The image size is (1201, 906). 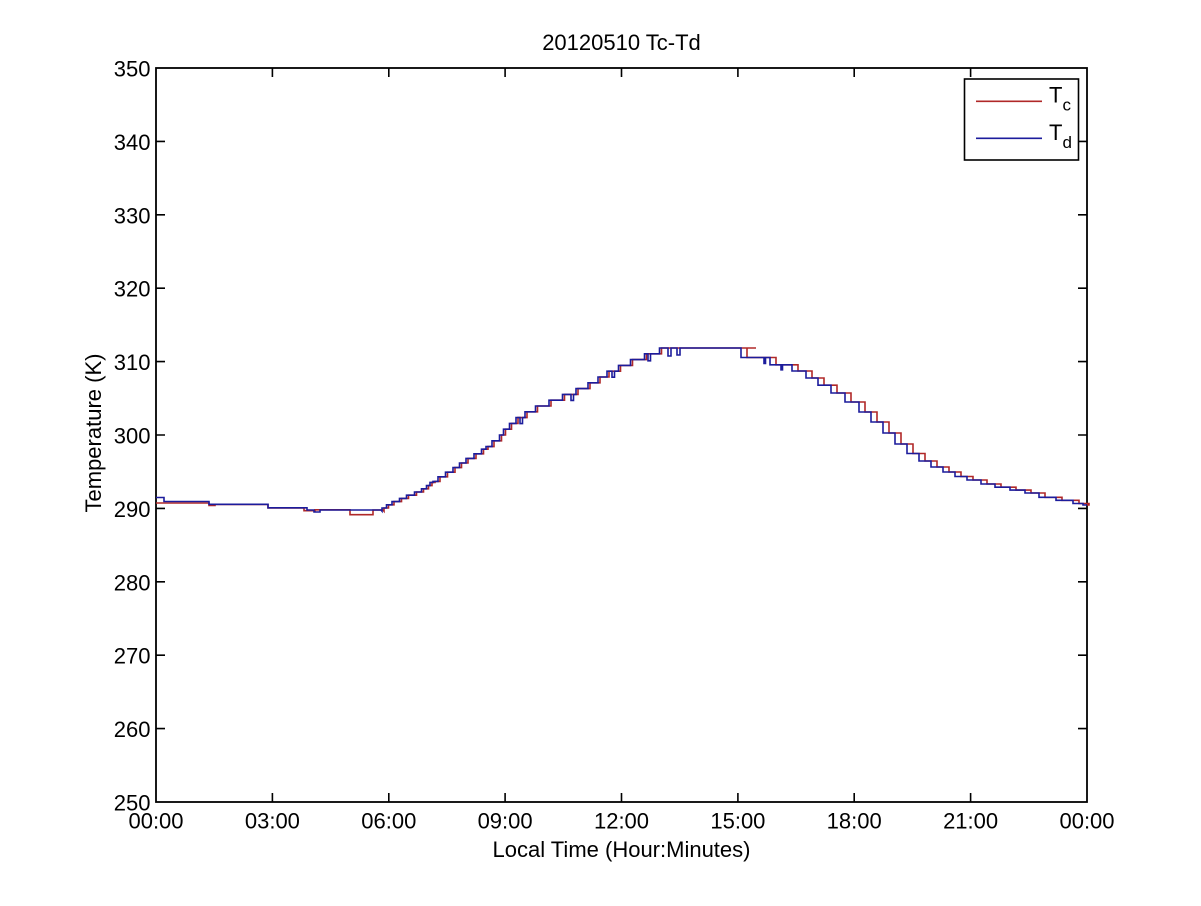 What do you see at coordinates (621, 42) in the screenshot?
I see `svg-text: 20120510 Tc-Td` at bounding box center [621, 42].